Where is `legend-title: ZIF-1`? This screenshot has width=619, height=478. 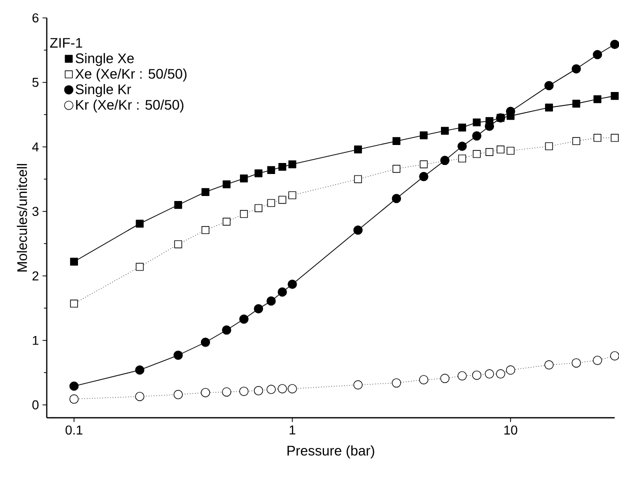
legend-title: ZIF-1 is located at coordinates (66, 43).